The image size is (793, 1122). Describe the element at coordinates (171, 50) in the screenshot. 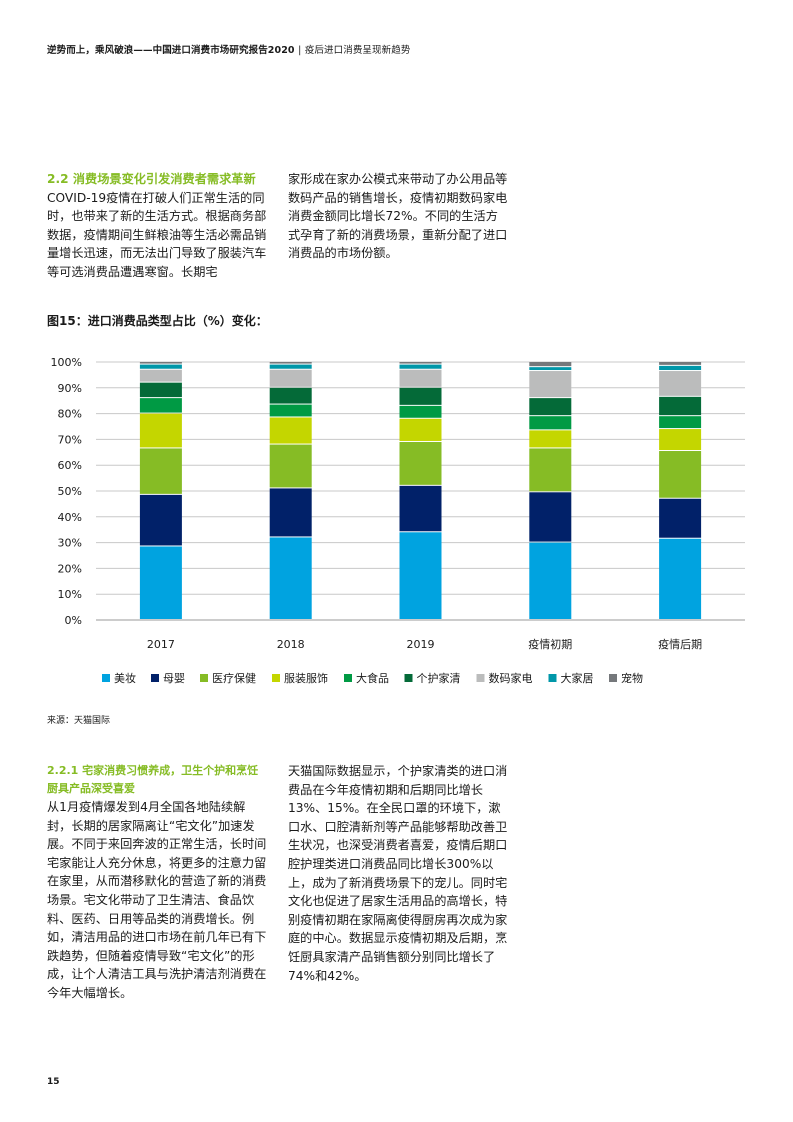

I see `header-title: 逆势而上，乘风破浪——中国进口消费市场研究报告2020` at that location.